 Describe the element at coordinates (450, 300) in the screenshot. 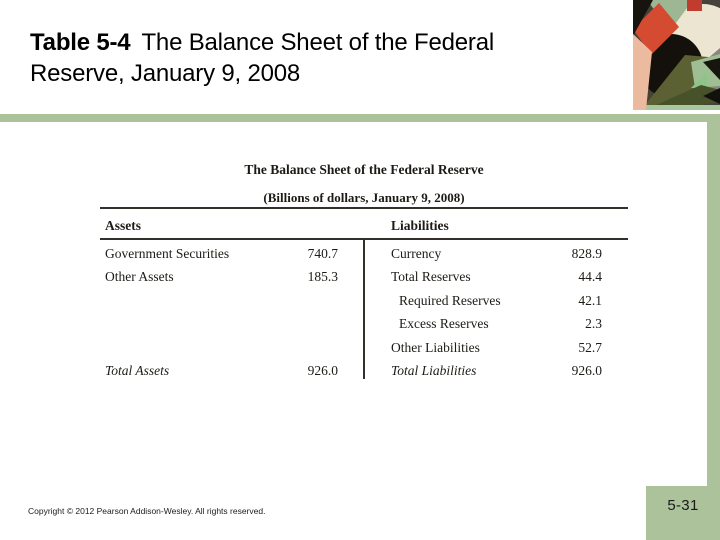

I see `liability-sublabel: Required Reserves` at that location.